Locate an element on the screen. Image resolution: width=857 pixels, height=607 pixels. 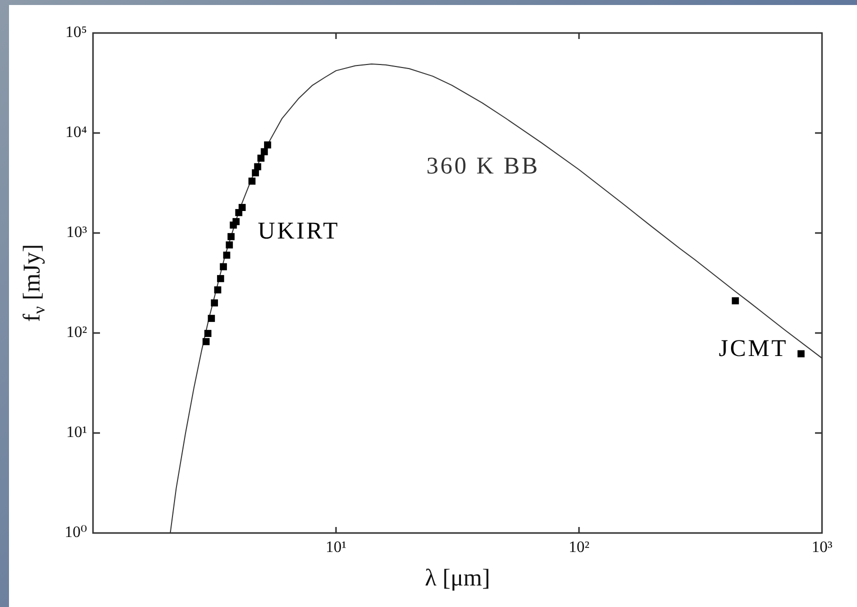
series-label: 360 K BB is located at coordinates (483, 166).